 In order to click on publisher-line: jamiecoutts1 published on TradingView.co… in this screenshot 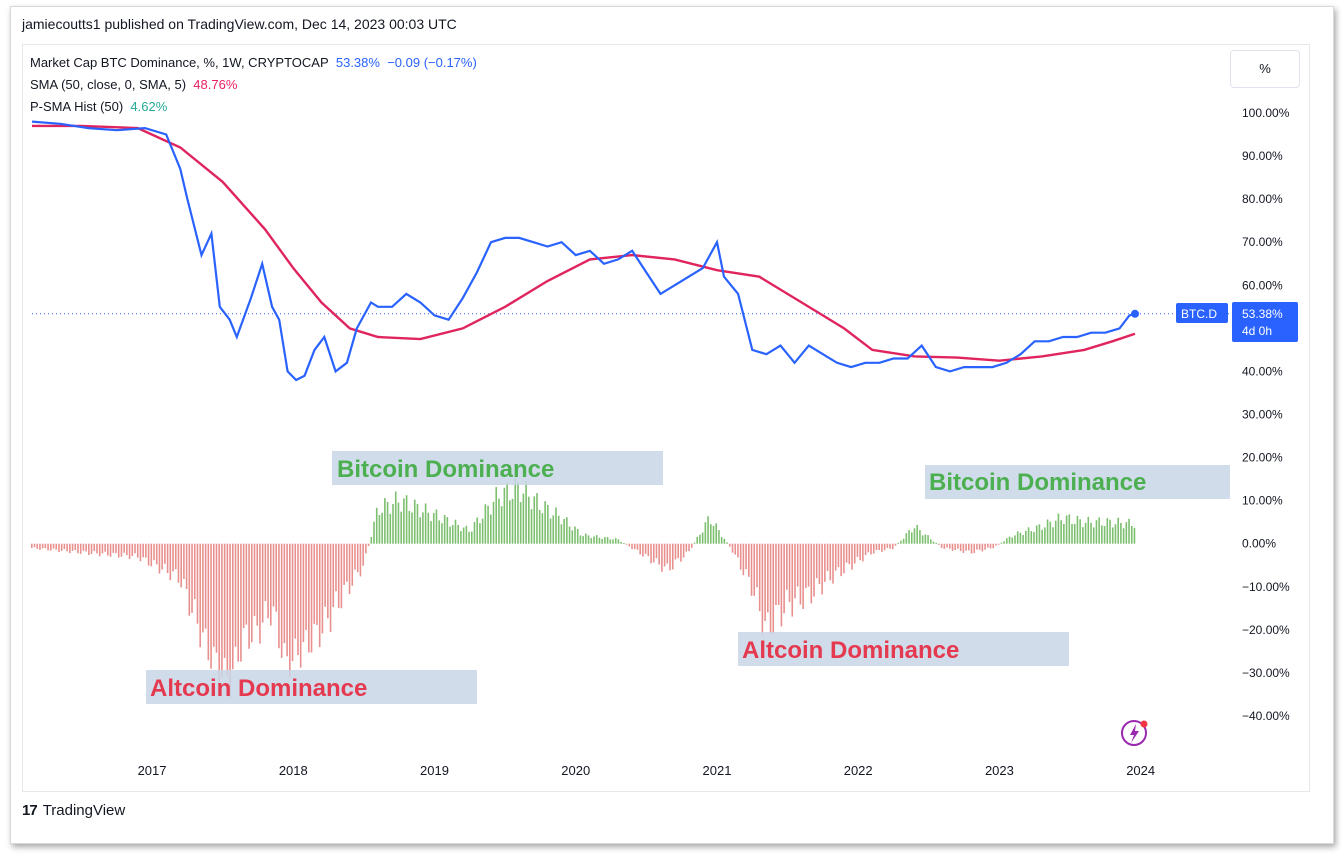, I will do `click(239, 24)`.